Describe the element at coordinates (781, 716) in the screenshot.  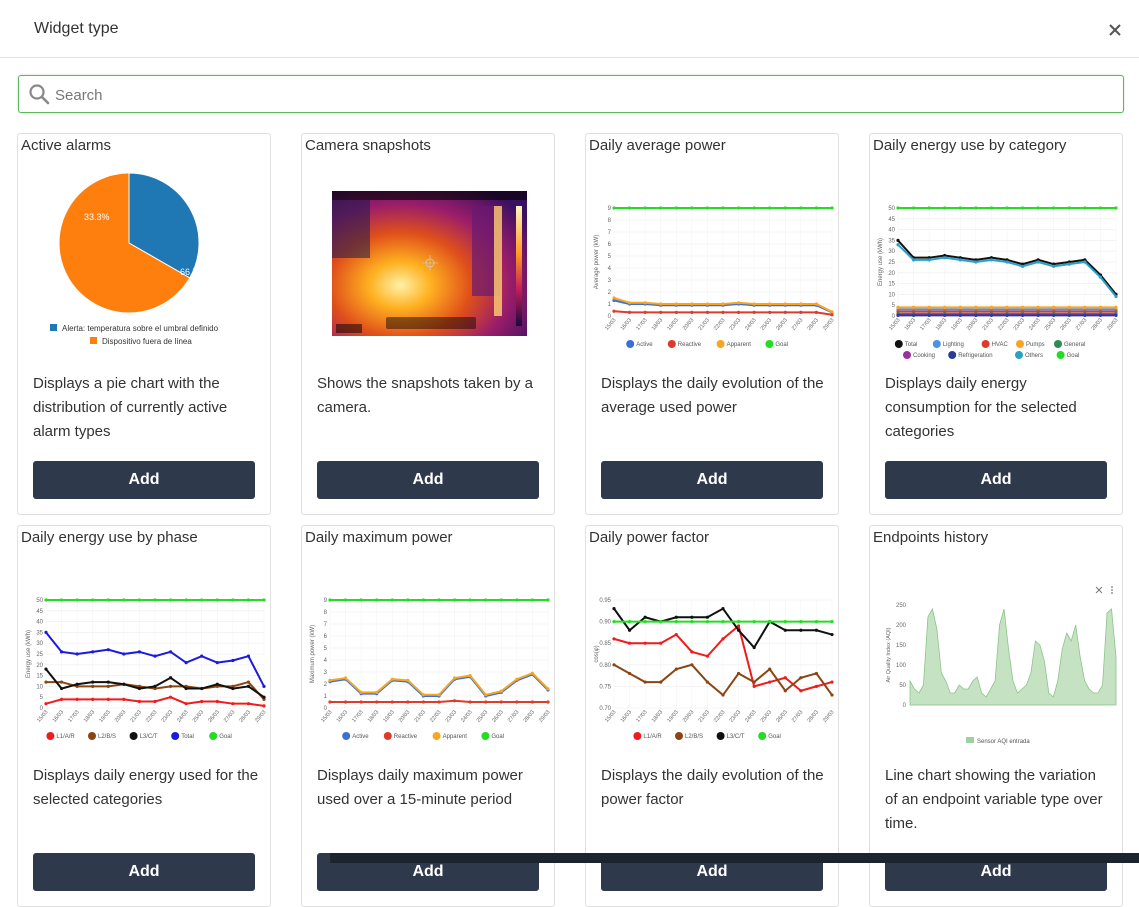
I see `x-tick-label: 26/03` at that location.